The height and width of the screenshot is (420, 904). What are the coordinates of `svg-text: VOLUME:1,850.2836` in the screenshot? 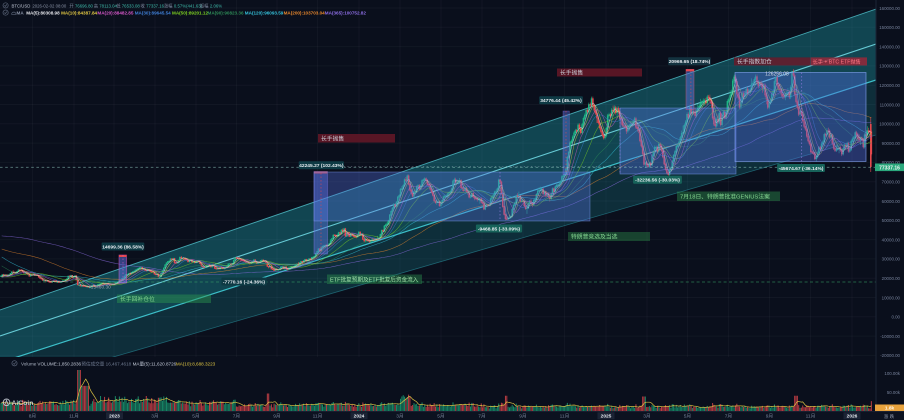 It's located at (59, 363).